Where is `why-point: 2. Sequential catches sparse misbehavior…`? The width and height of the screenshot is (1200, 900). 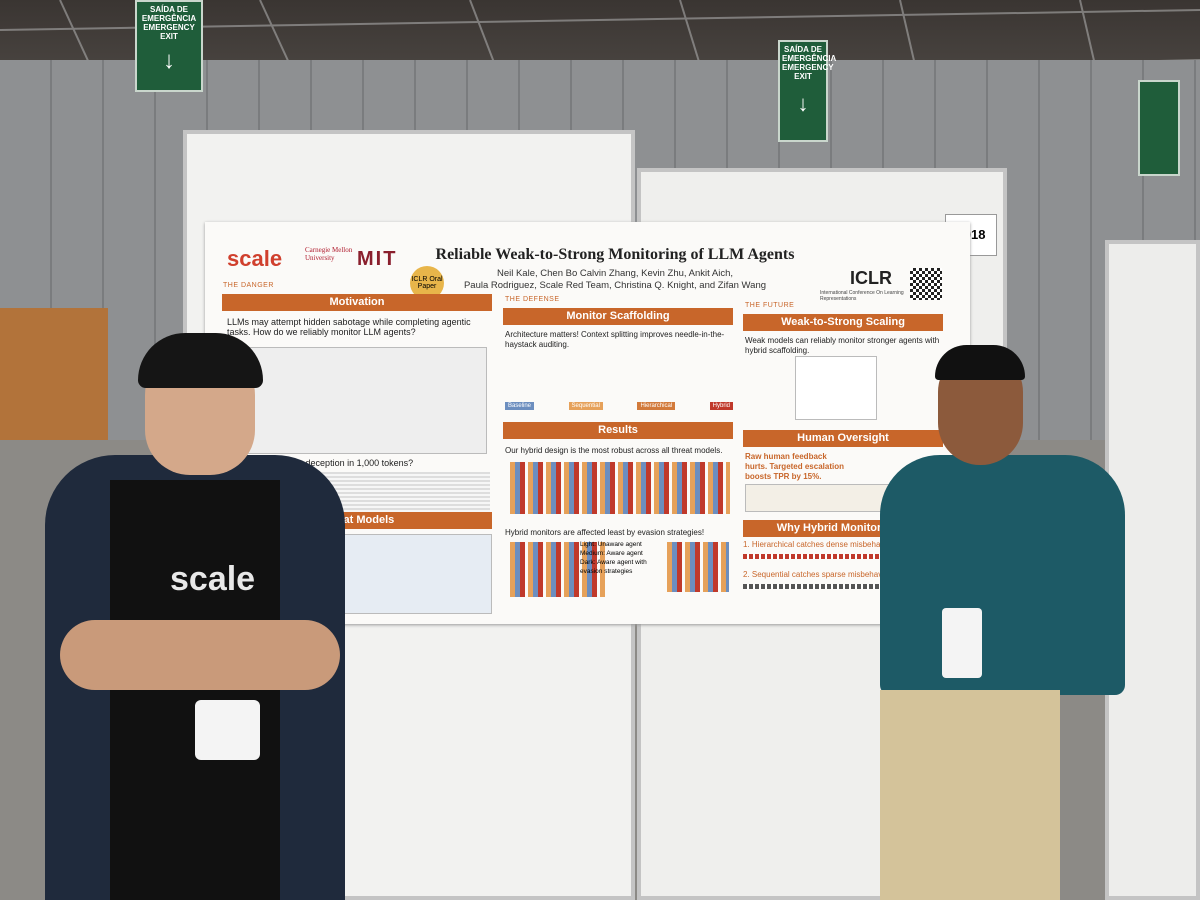
why-point: 2. Sequential catches sparse misbehavior… is located at coordinates (825, 574).